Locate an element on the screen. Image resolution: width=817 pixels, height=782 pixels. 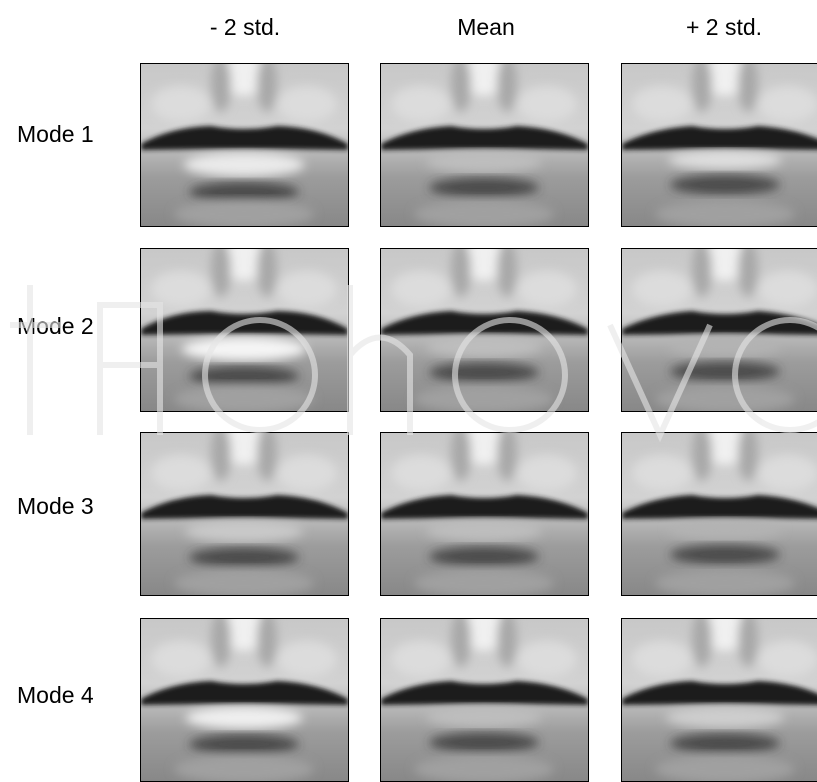
lip-image-mode-3-plus-2-std is located at coordinates (719, 514).